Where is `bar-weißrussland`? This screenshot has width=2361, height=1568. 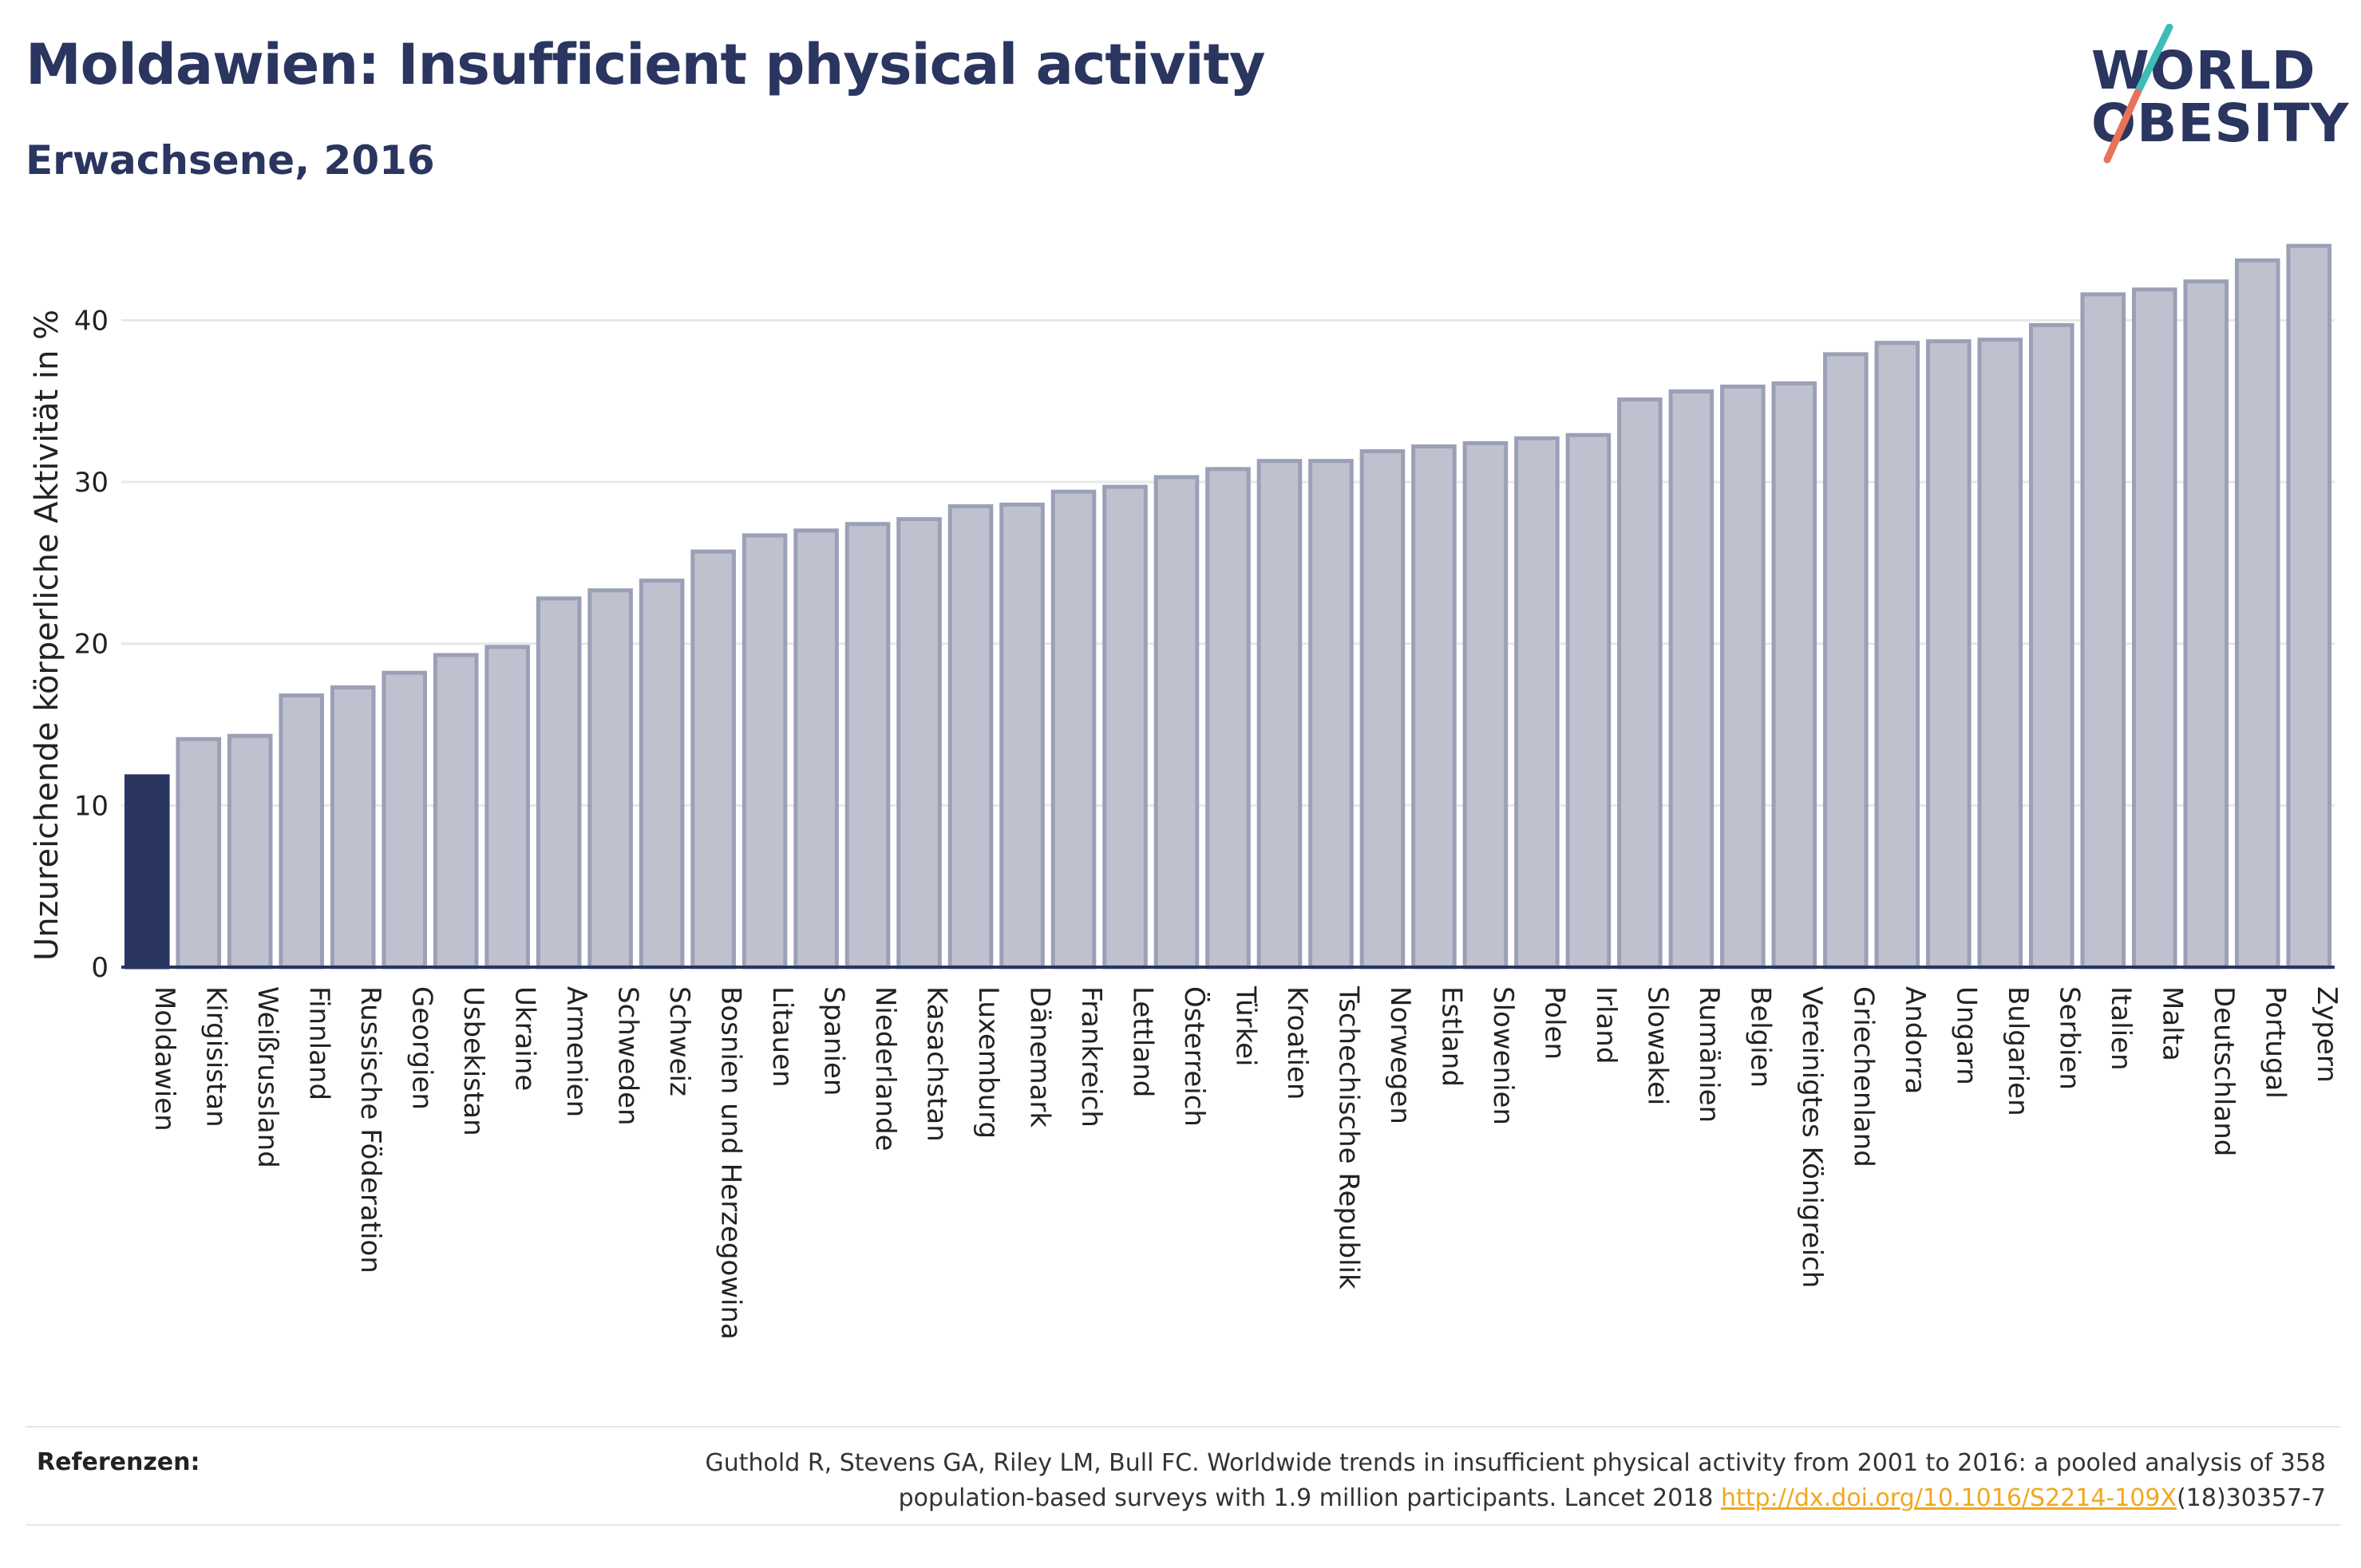
bar-weißrussland is located at coordinates (250, 851).